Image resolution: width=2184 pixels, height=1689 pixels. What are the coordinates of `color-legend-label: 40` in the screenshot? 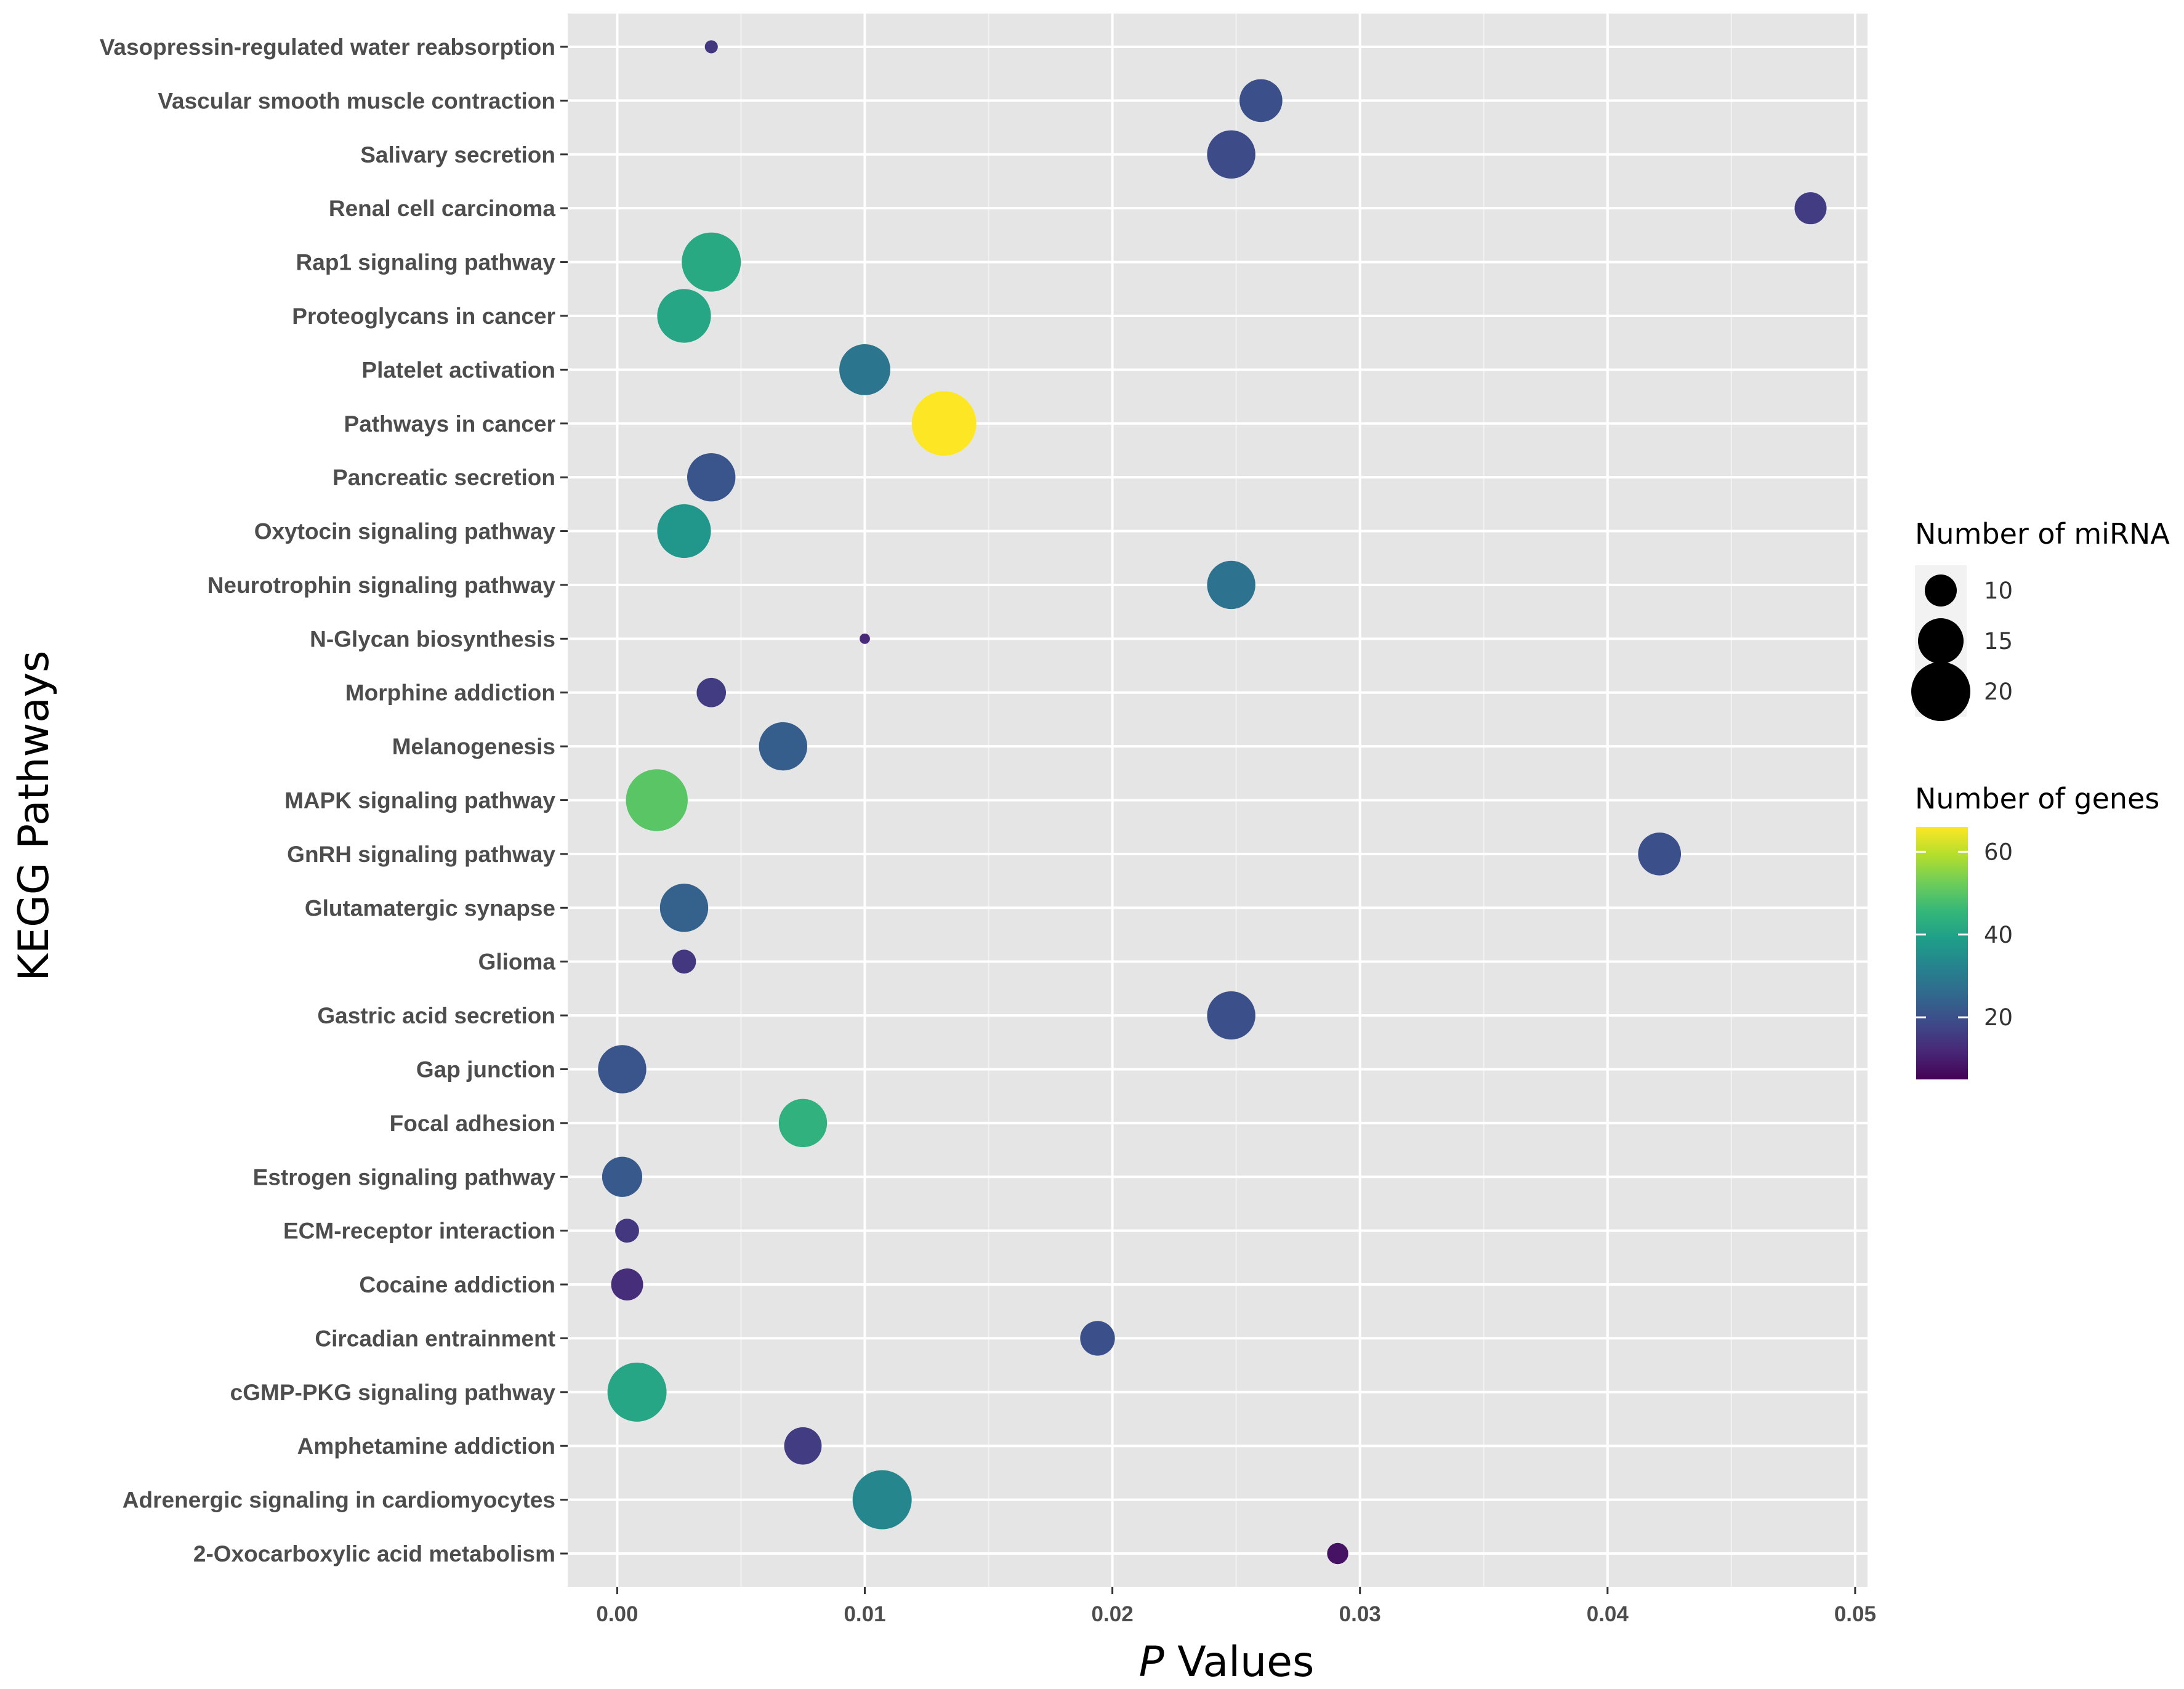 It's located at (1998, 935).